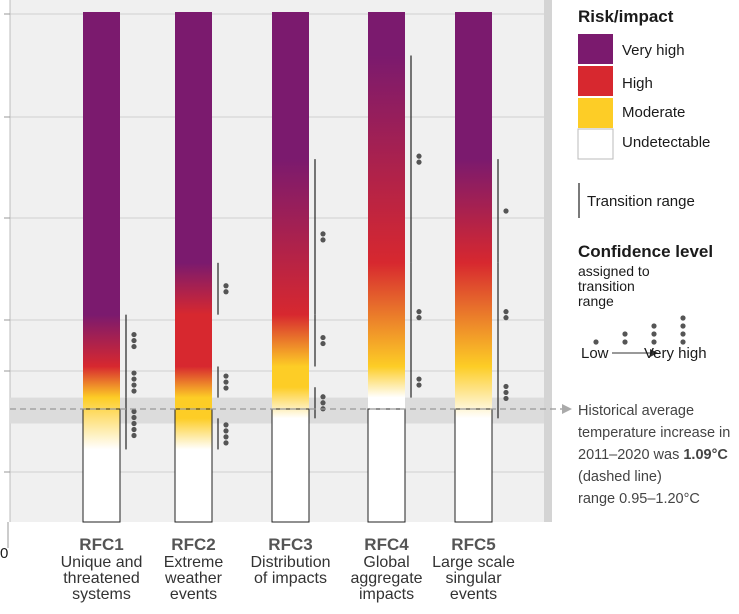 Image resolution: width=739 pixels, height=614 pixels. I want to click on legend-label-high: High, so click(637, 83).